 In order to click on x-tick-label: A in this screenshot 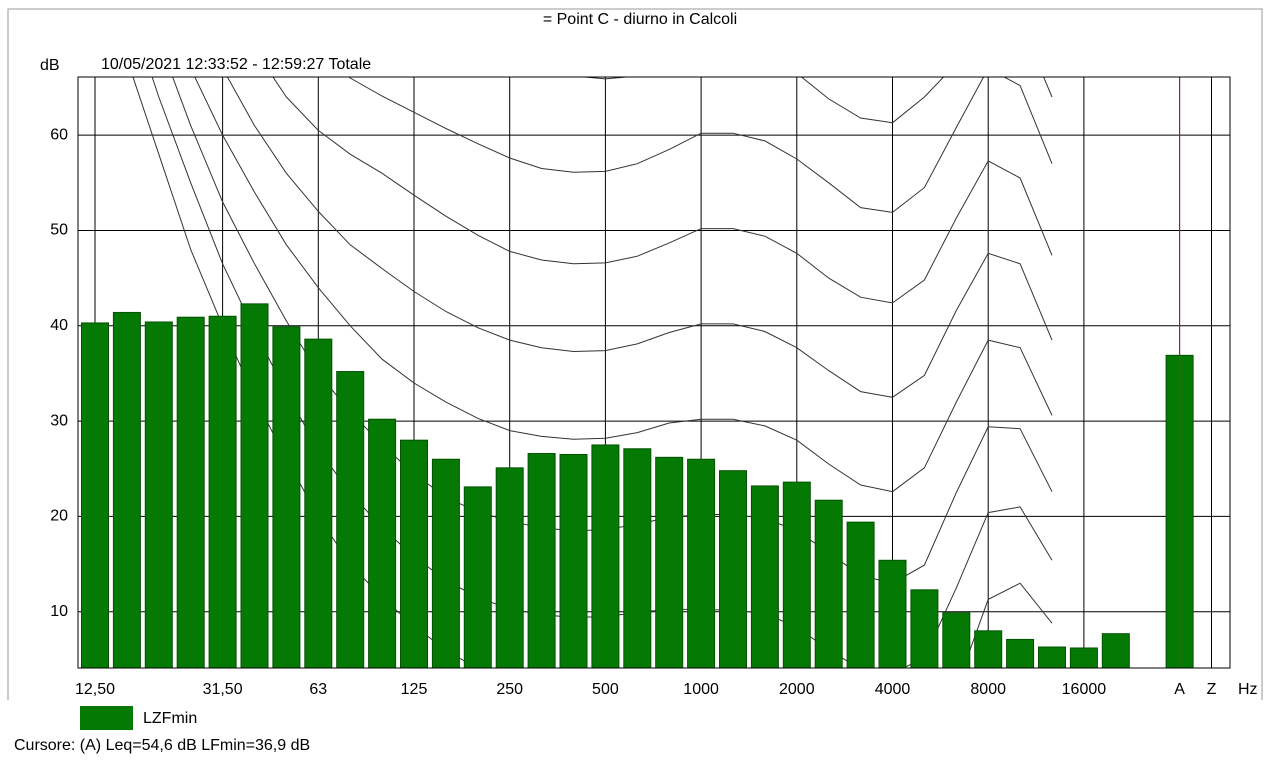, I will do `click(1179, 689)`.